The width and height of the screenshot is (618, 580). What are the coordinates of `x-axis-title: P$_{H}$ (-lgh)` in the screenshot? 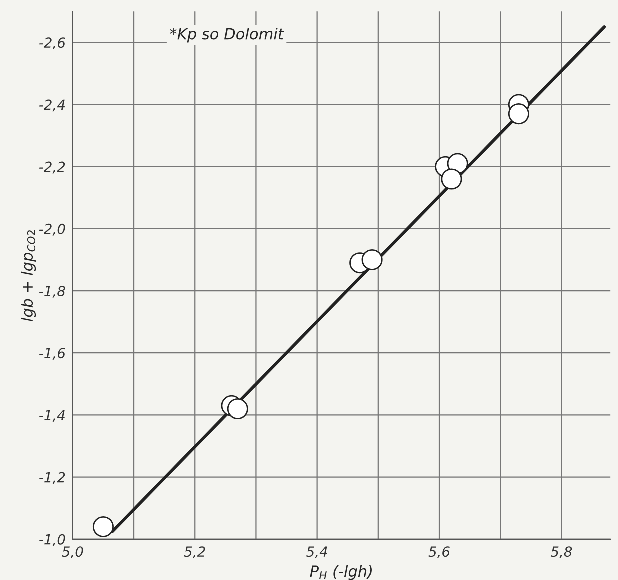 It's located at (341, 572).